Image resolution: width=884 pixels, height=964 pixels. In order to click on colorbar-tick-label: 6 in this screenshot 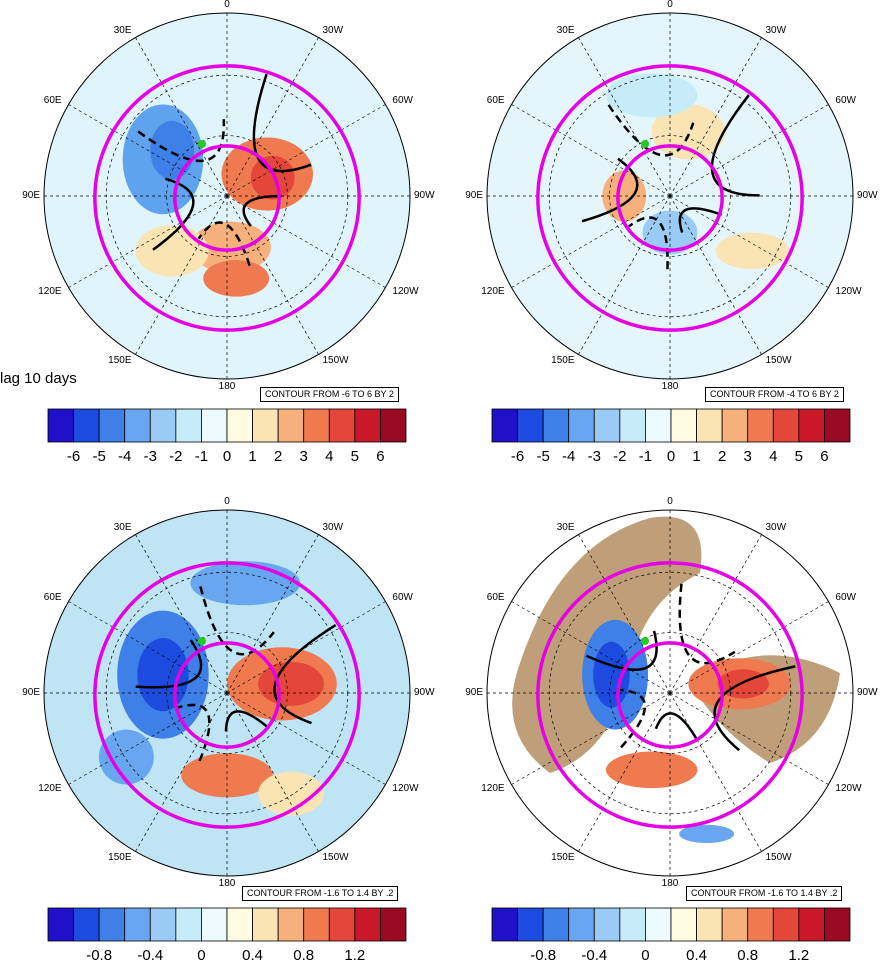, I will do `click(380, 456)`.